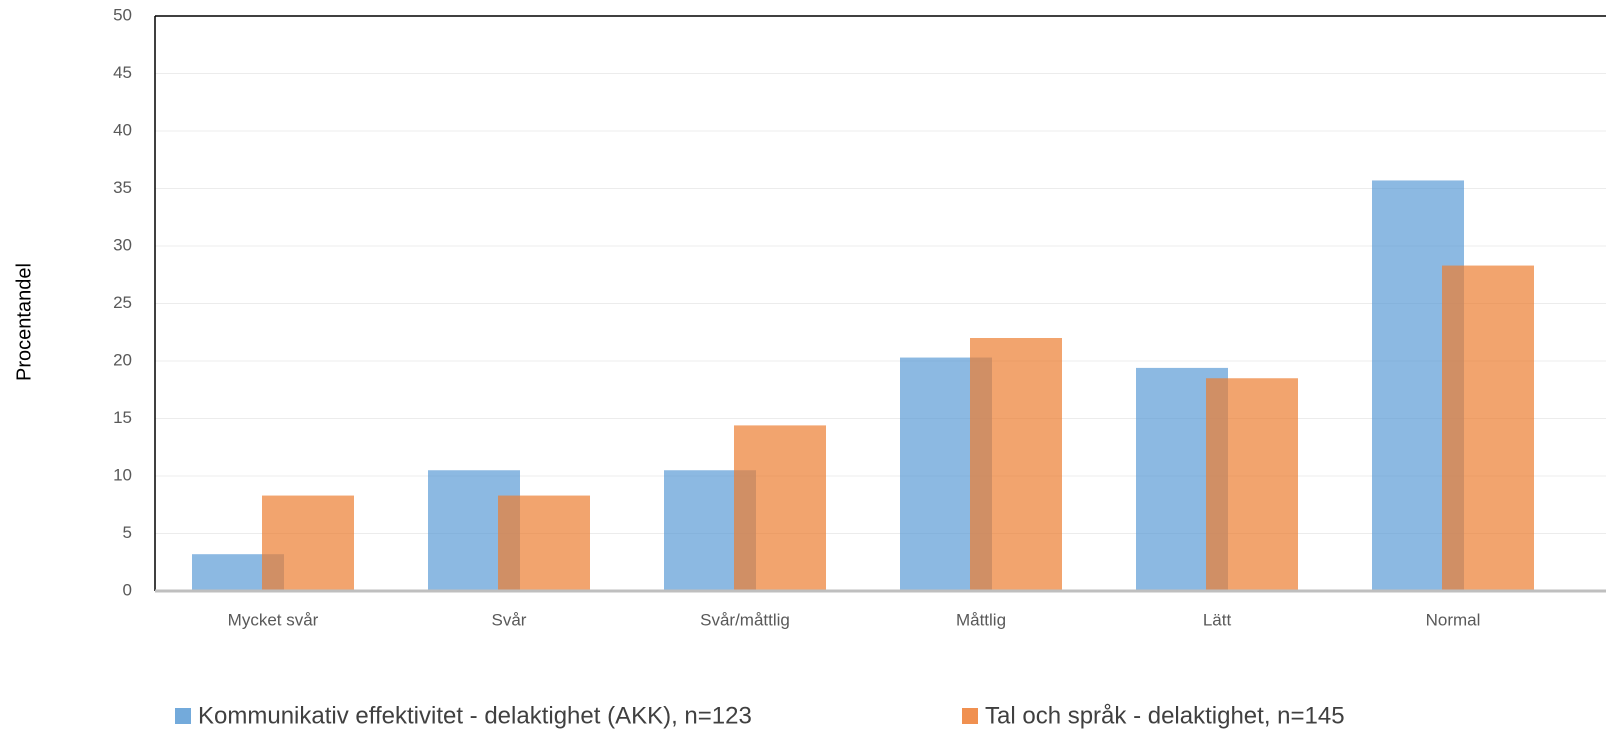 The image size is (1606, 750). Describe the element at coordinates (745, 619) in the screenshot. I see `x-tick-label: Svår/måttlig` at that location.